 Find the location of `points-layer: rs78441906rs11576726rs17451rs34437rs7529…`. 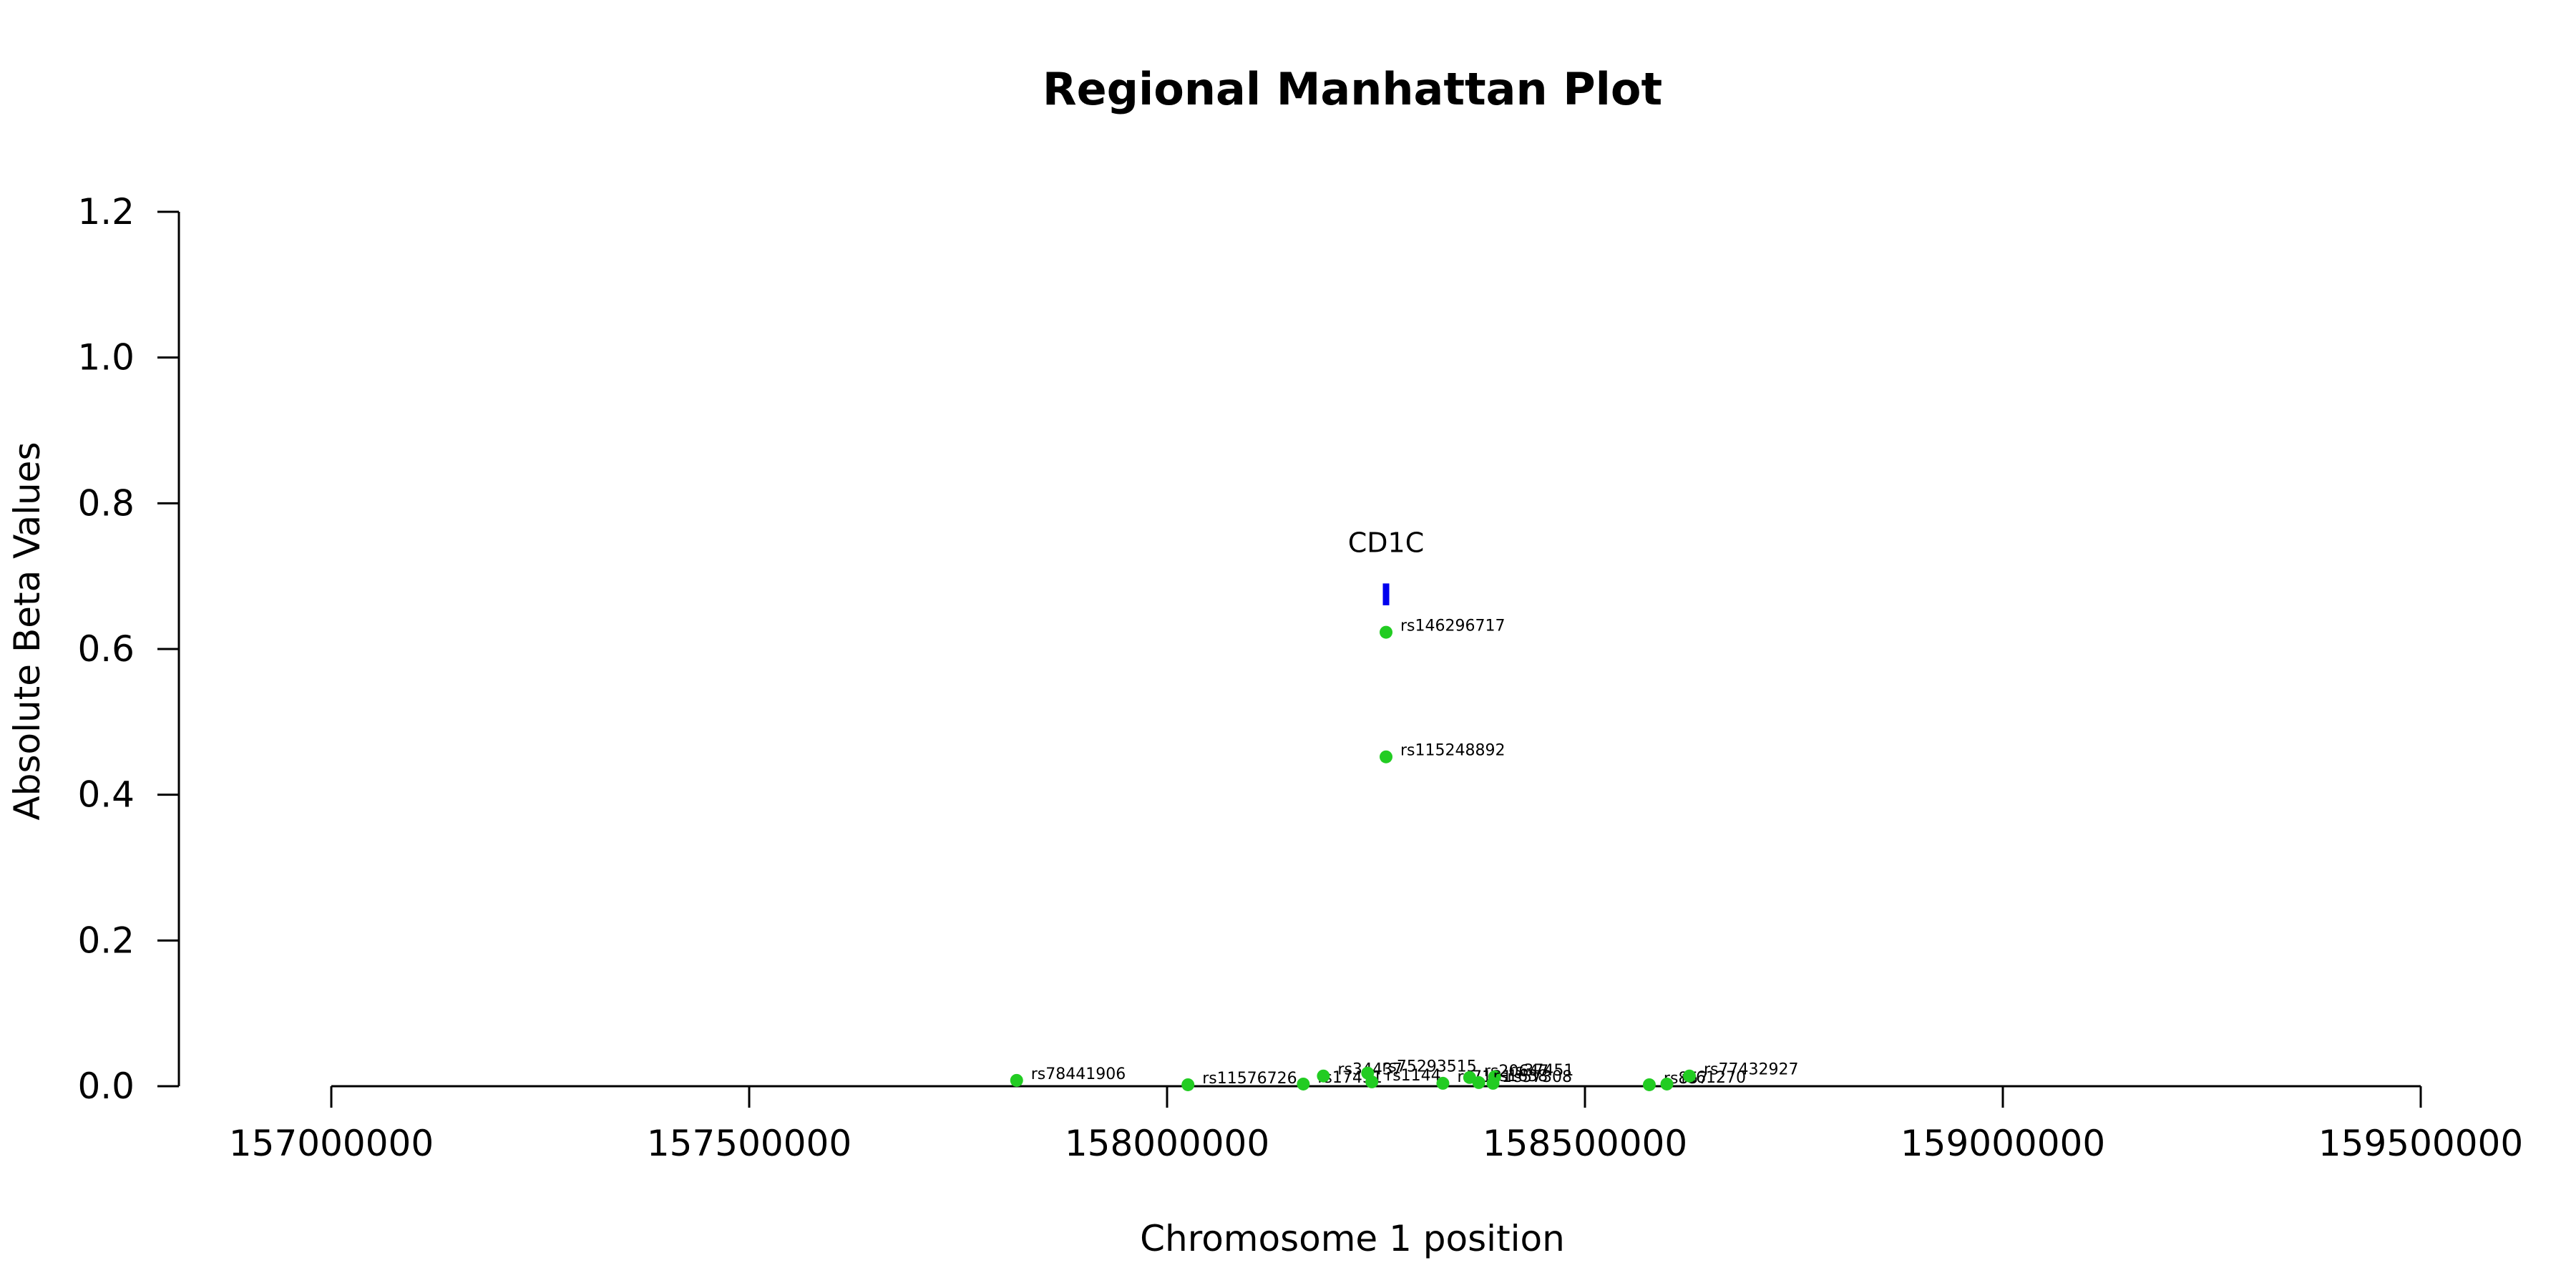

points-layer: rs78441906rs11576726rs17451rs34437rs7529… is located at coordinates (1404, 854).